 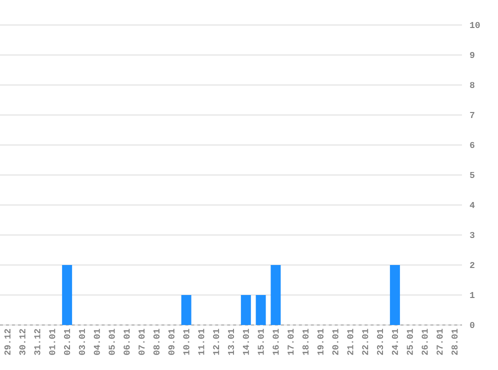 I want to click on x-tick-label: 01.01, so click(x=52, y=341).